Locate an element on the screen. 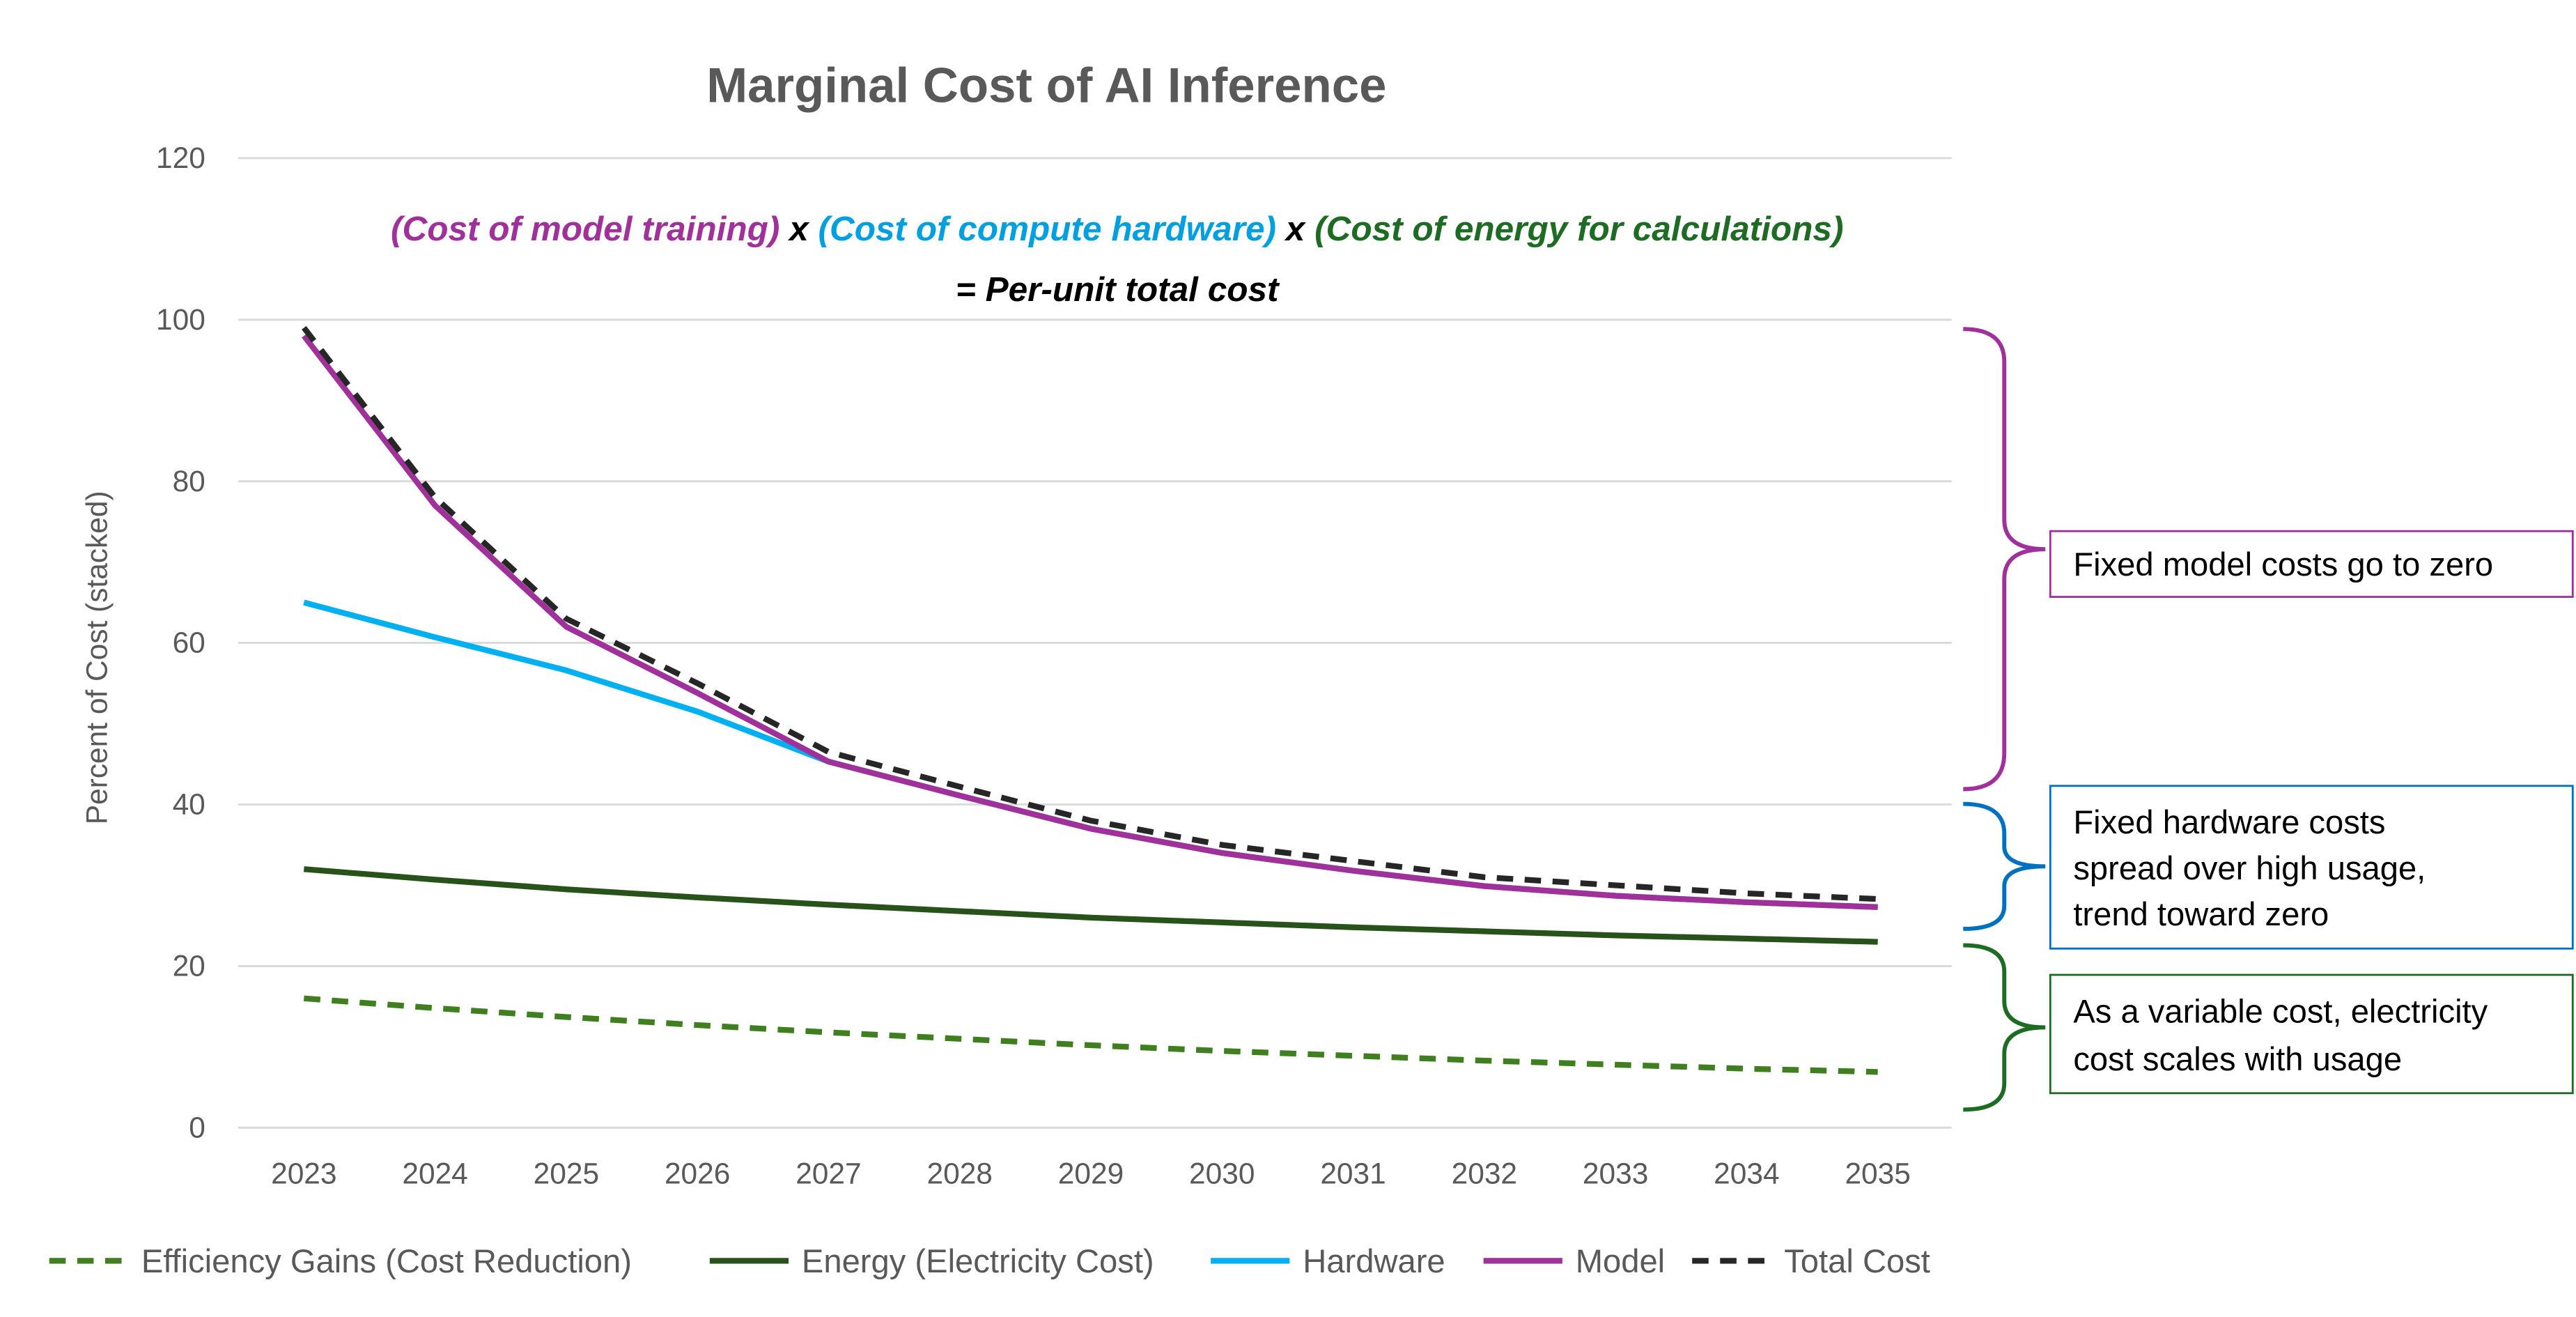 The width and height of the screenshot is (2576, 1317). x-tick-label: 2028 is located at coordinates (959, 1173).